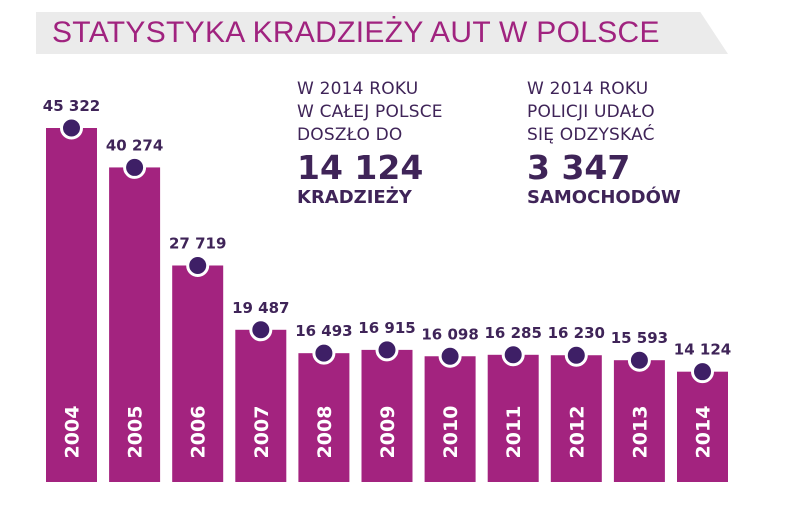  I want to click on bar-2014, so click(702, 426).